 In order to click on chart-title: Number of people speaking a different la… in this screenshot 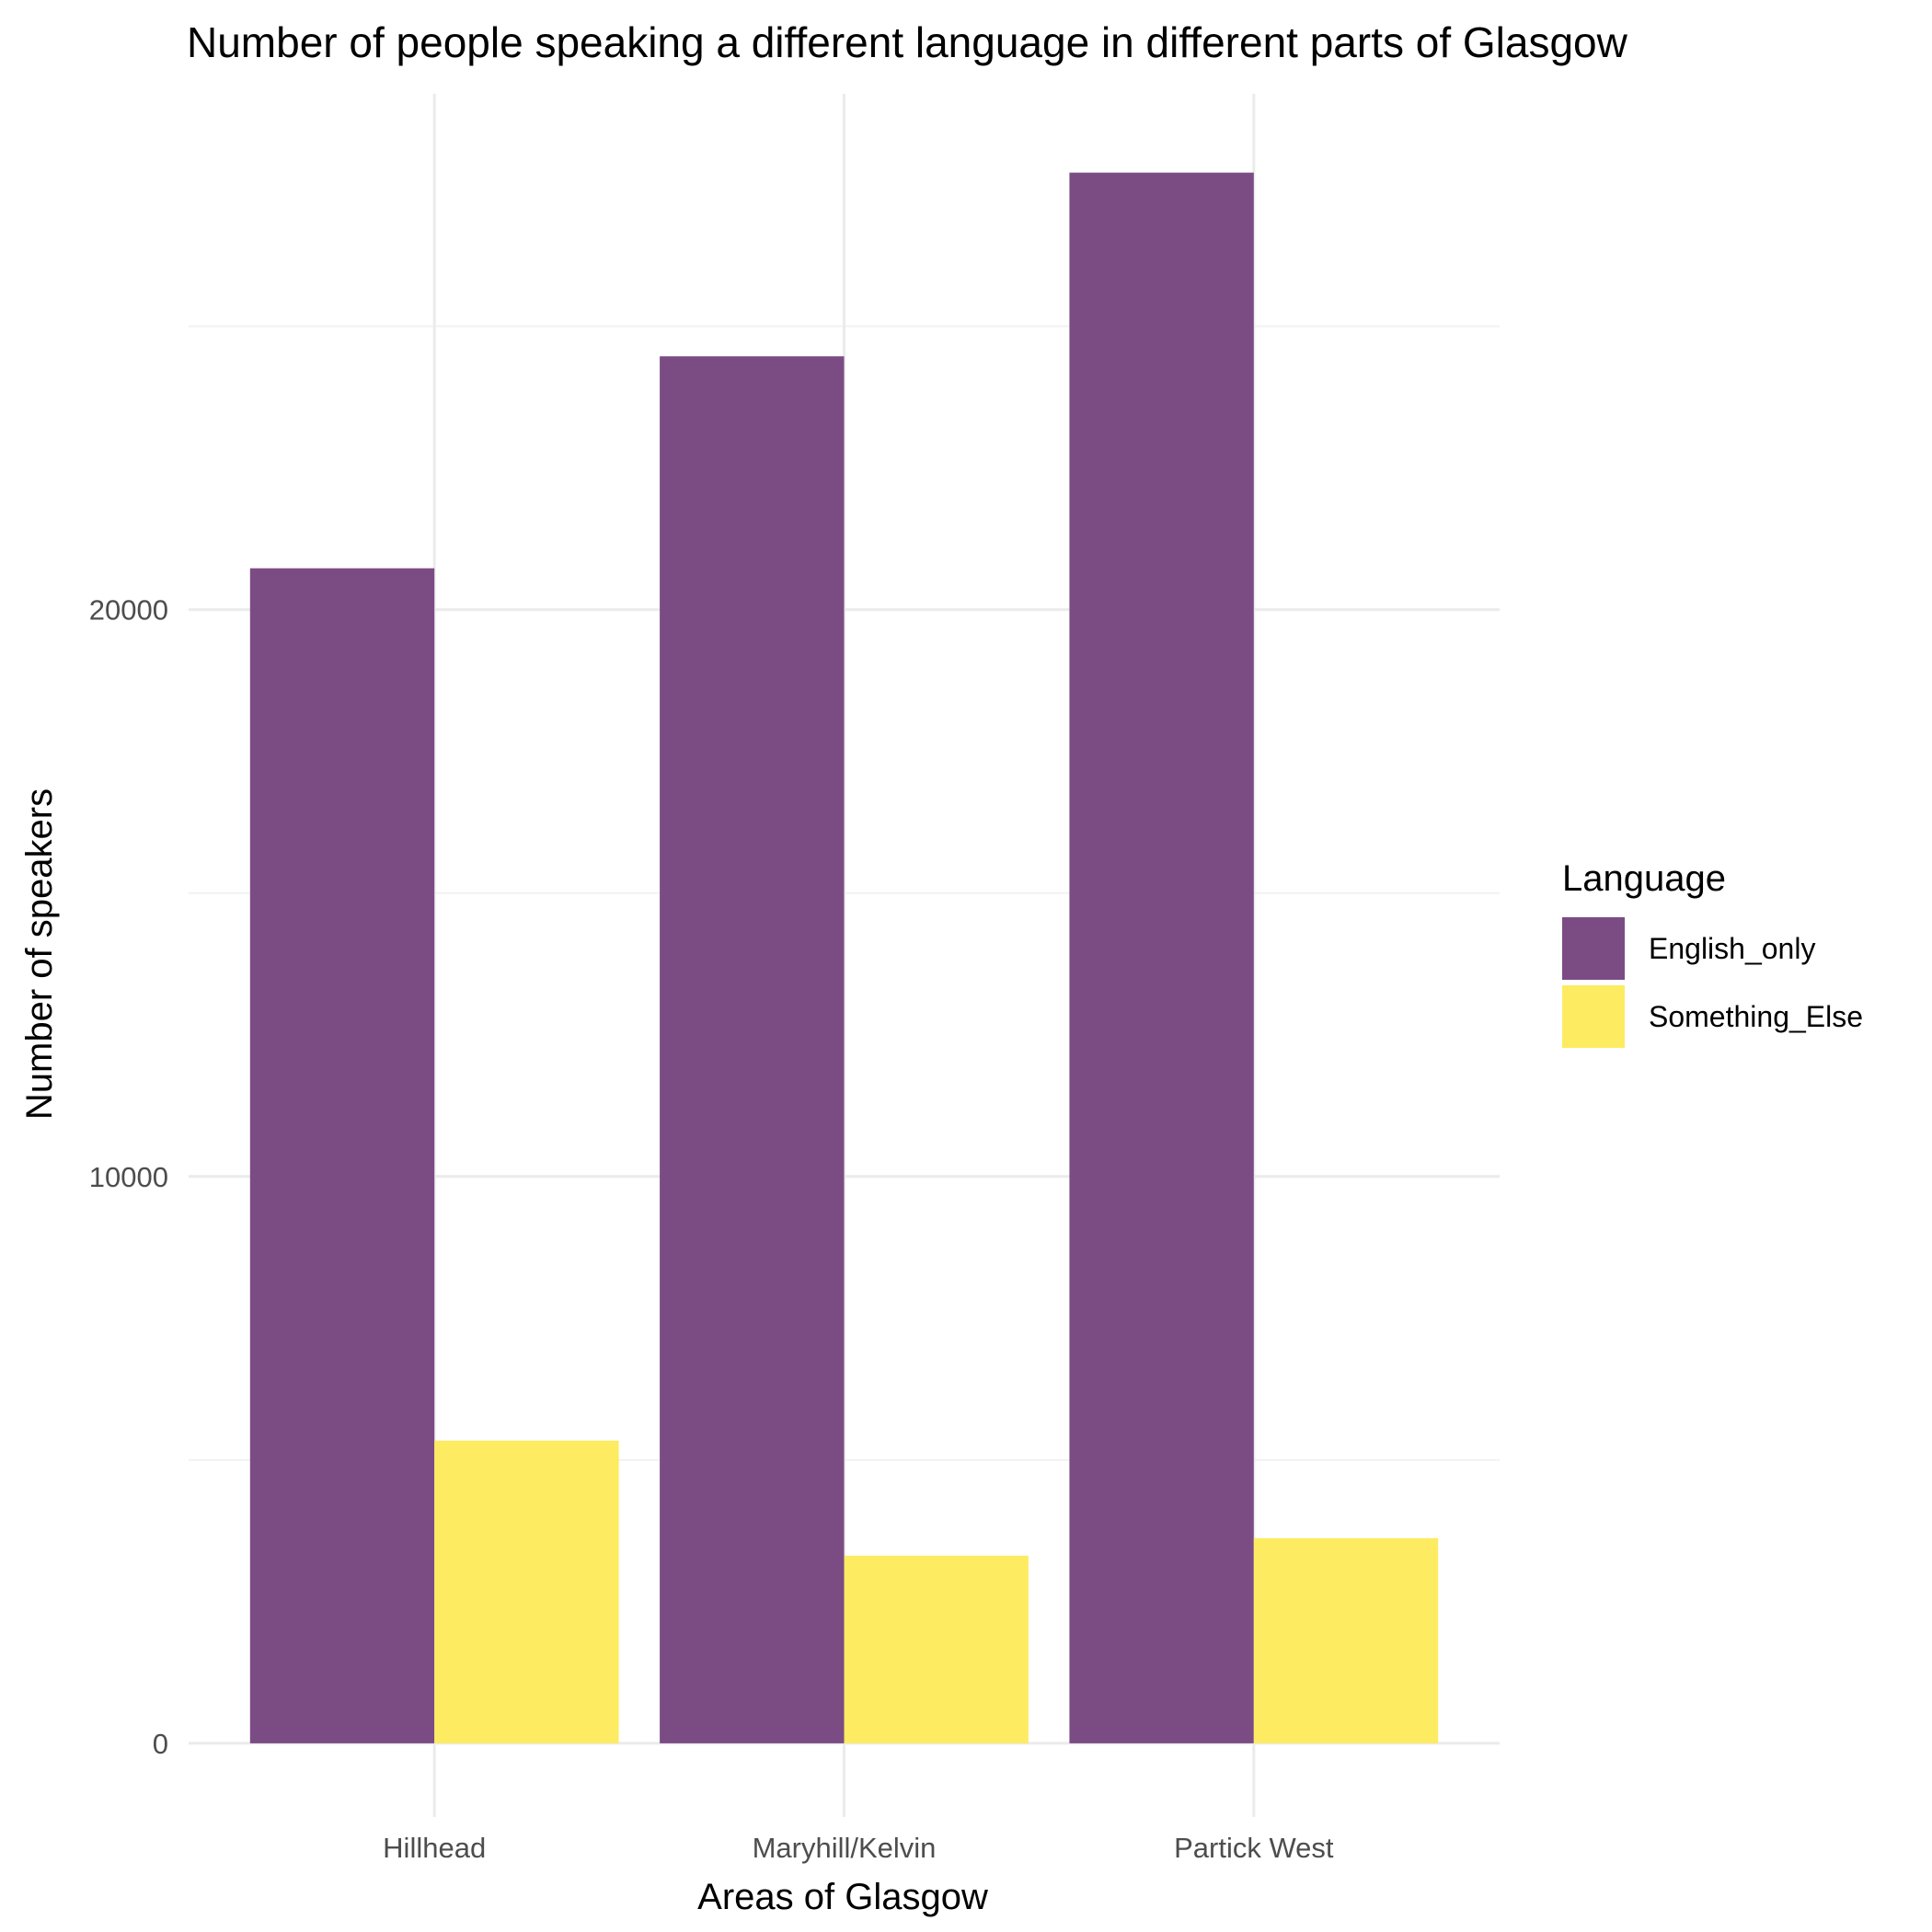, I will do `click(907, 42)`.